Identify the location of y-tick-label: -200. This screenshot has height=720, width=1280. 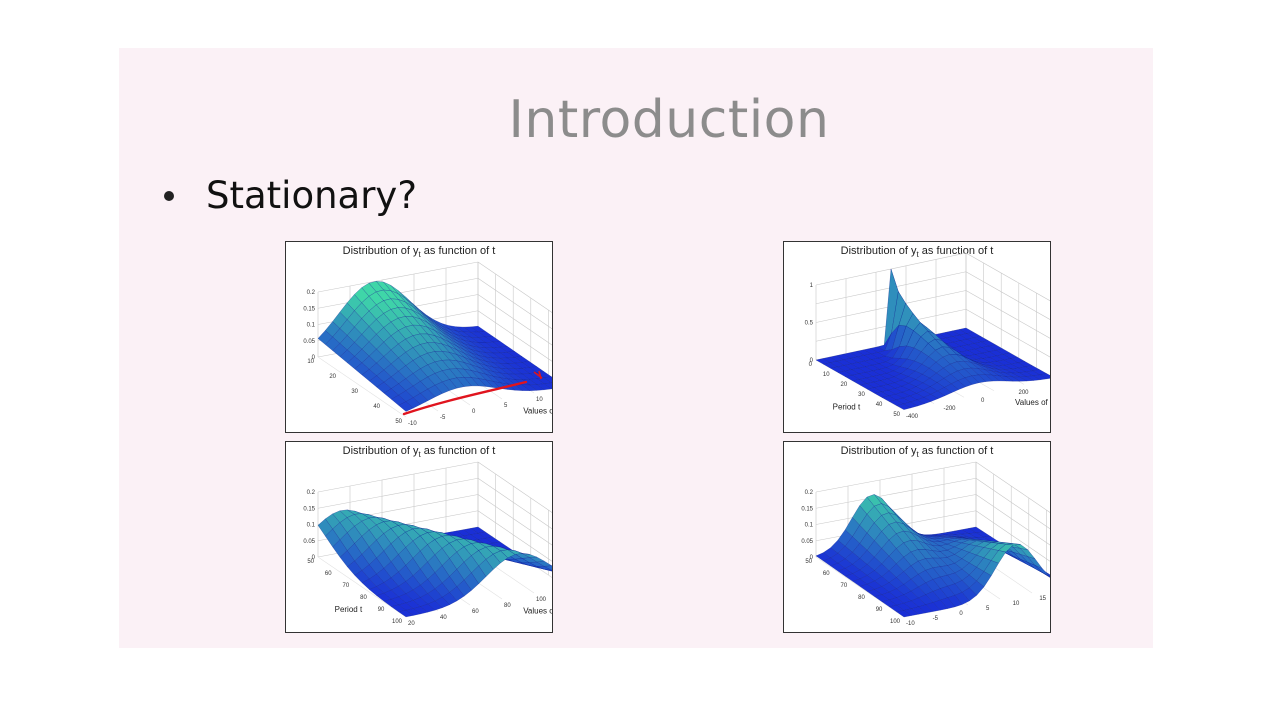
(950, 409).